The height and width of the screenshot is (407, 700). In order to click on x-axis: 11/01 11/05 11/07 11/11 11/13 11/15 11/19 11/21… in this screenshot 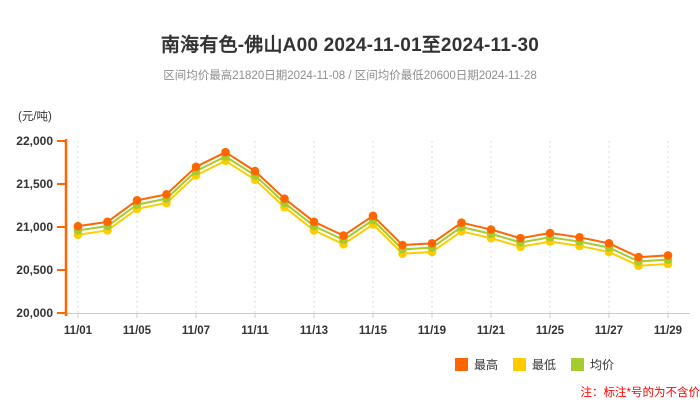, I will do `click(377, 325)`.